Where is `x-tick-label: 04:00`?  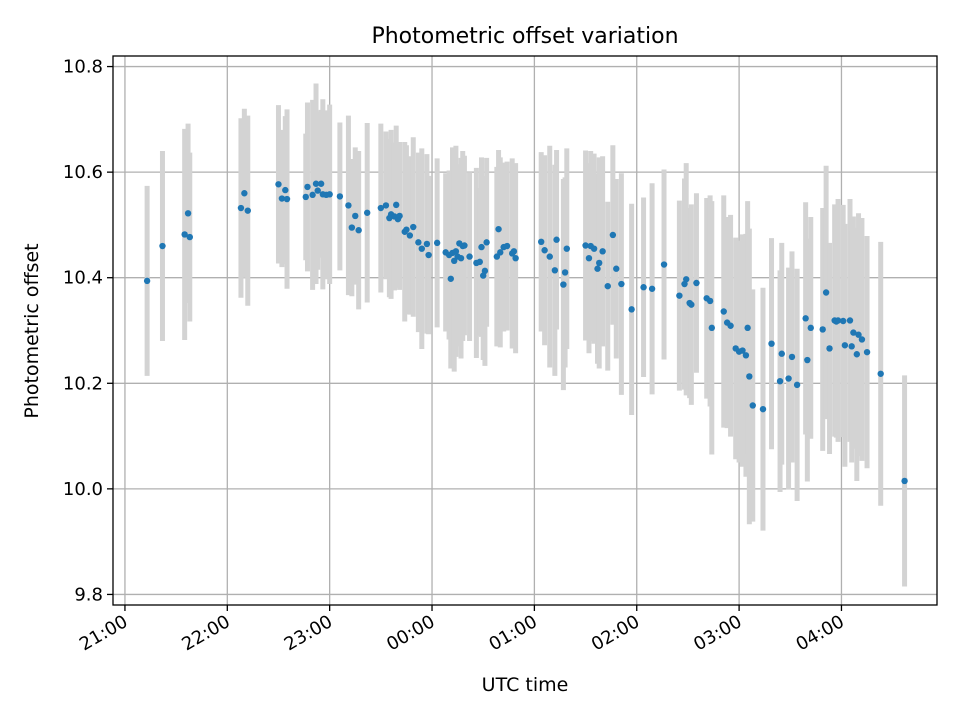
x-tick-label: 04:00 is located at coordinates (820, 633).